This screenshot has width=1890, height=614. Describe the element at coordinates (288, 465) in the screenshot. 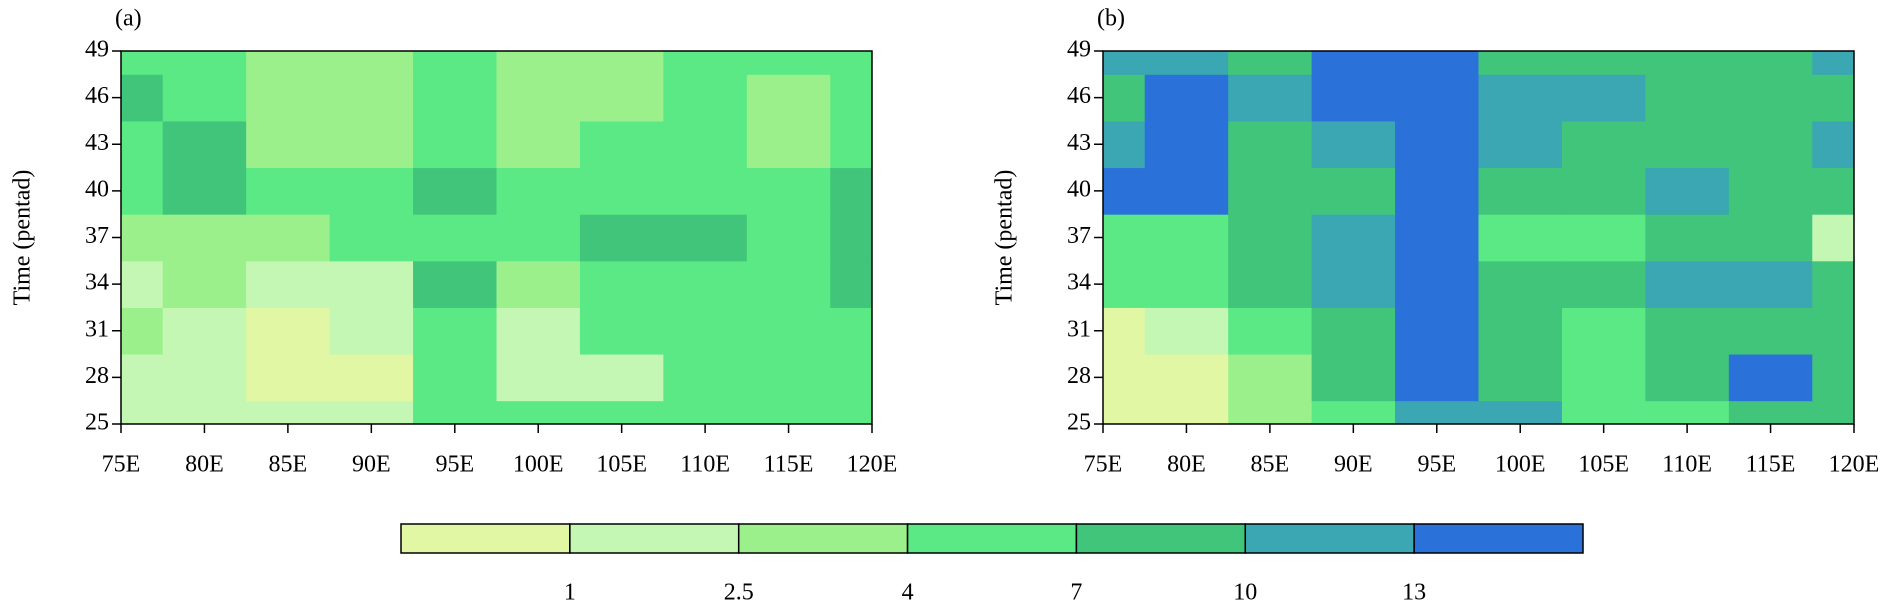

I see `x-tick-label: 85E` at that location.